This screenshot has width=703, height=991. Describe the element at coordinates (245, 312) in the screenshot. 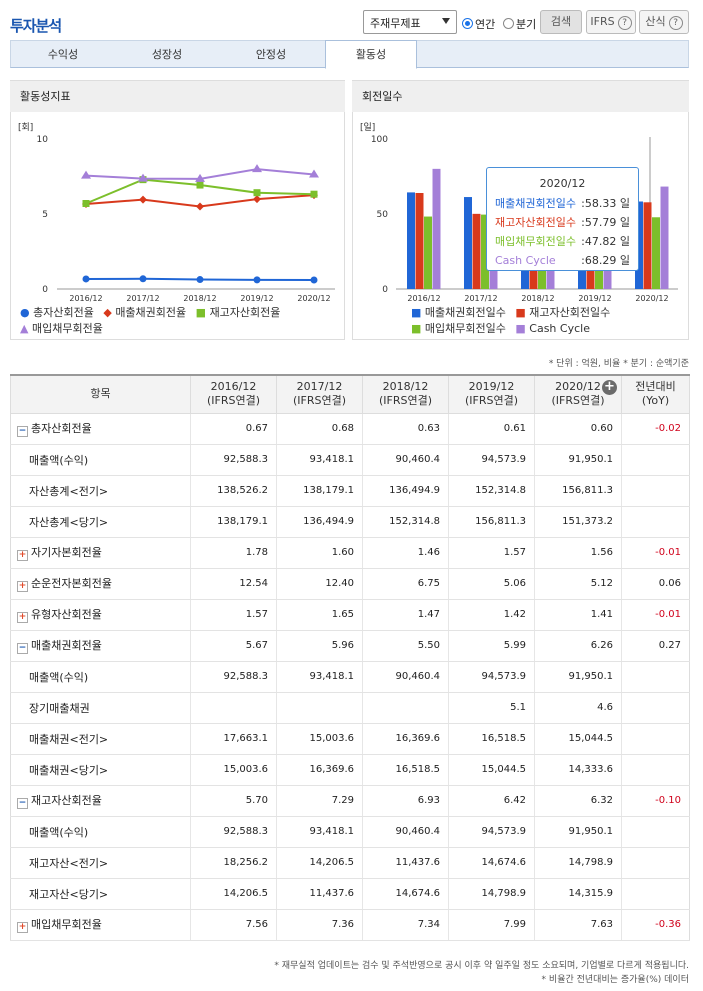

I see `legend-item: 재고자산회전율` at that location.